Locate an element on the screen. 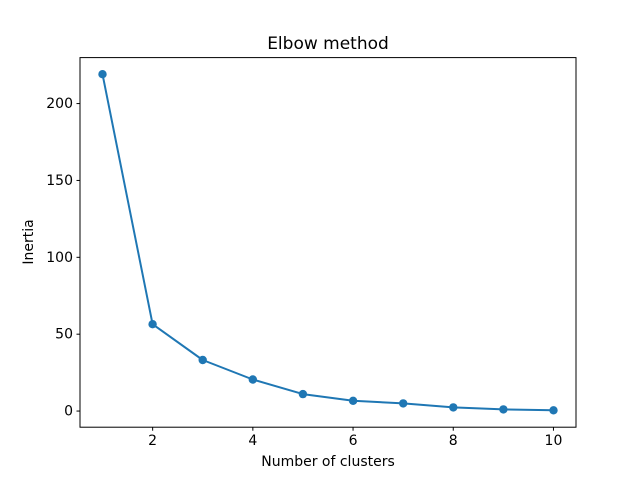 This screenshot has width=640, height=480. y-axis-label: Inertia is located at coordinates (29, 241).